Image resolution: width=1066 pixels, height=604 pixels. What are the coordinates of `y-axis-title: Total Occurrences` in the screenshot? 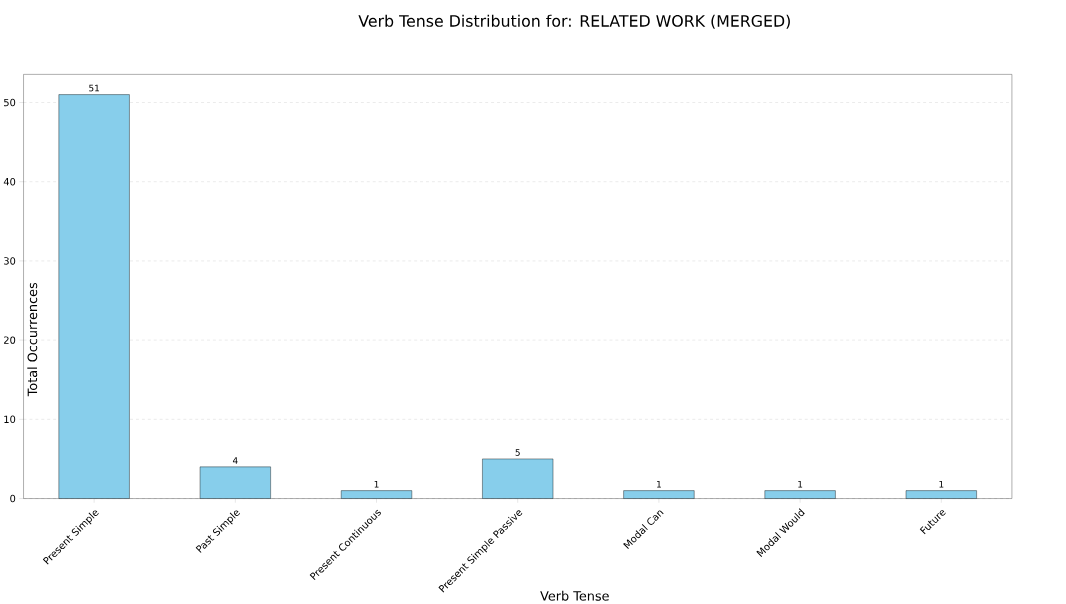 It's located at (32, 339).